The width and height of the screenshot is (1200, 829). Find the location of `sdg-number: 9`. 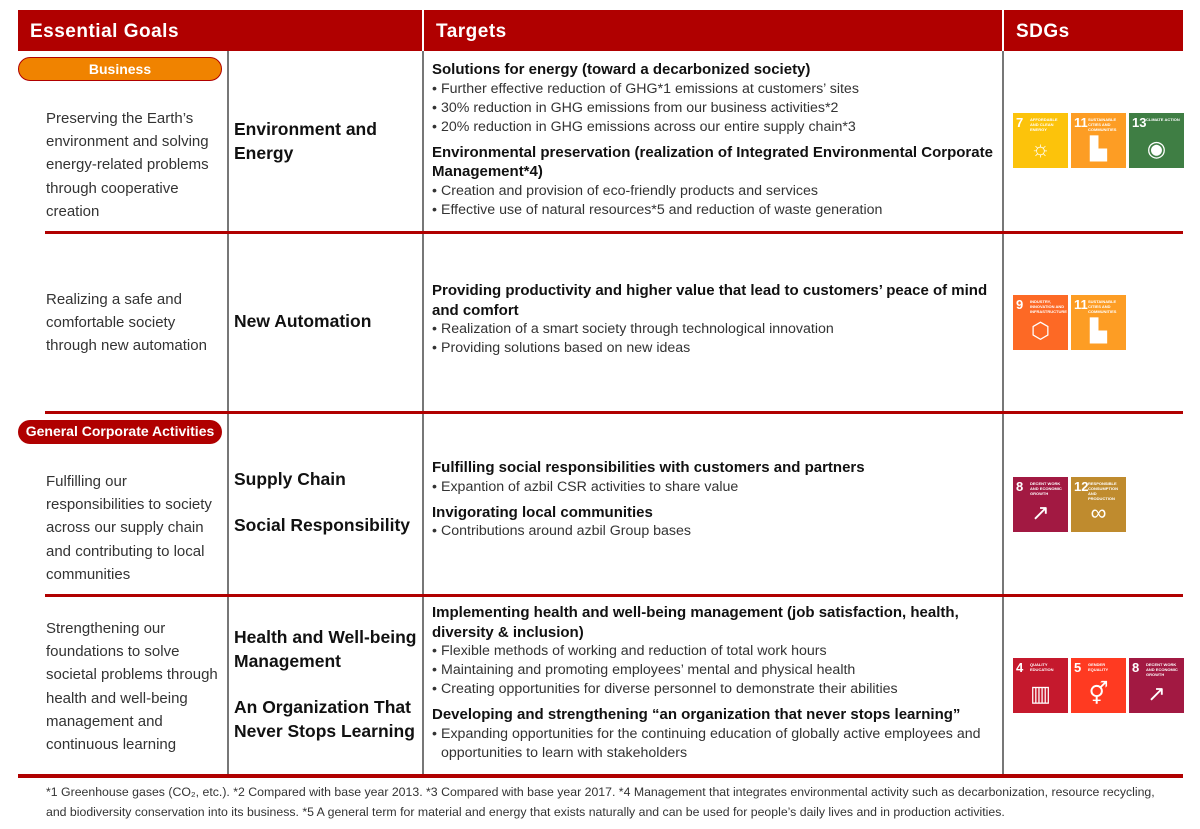

sdg-number: 9 is located at coordinates (1020, 304).